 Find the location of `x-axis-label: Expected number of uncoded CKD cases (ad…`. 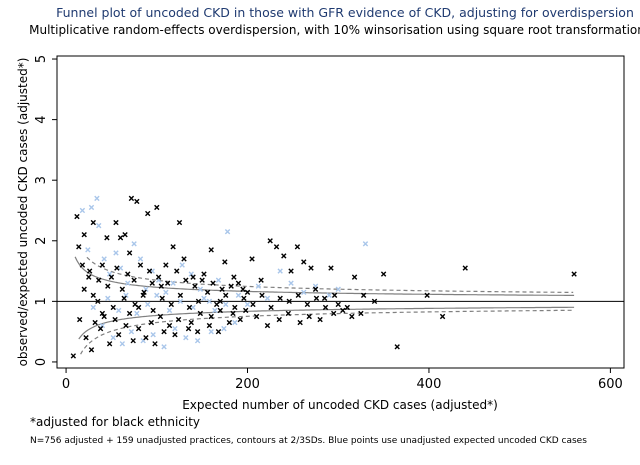

x-axis-label: Expected number of uncoded CKD cases (ad… is located at coordinates (340, 405).